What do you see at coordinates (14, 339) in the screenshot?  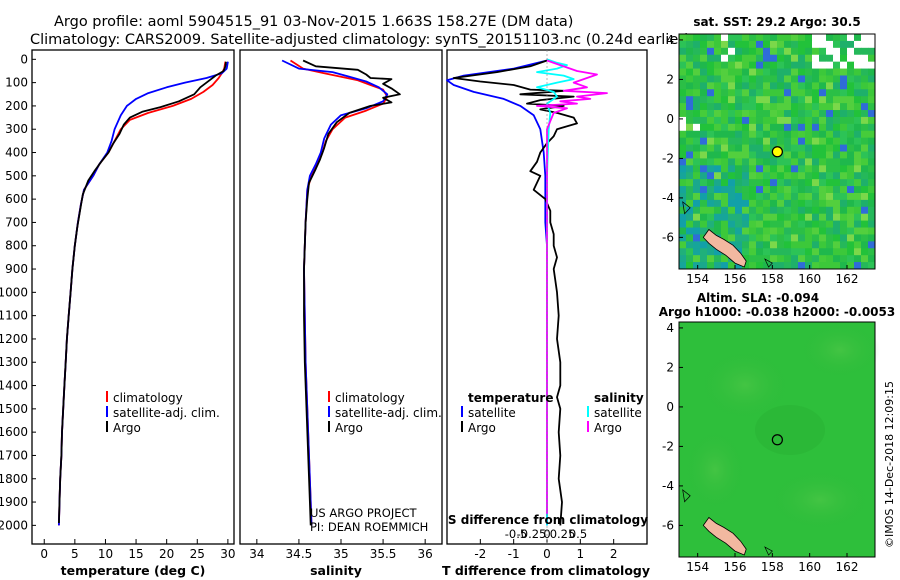 I see `depth-tick-label: 1200` at bounding box center [14, 339].